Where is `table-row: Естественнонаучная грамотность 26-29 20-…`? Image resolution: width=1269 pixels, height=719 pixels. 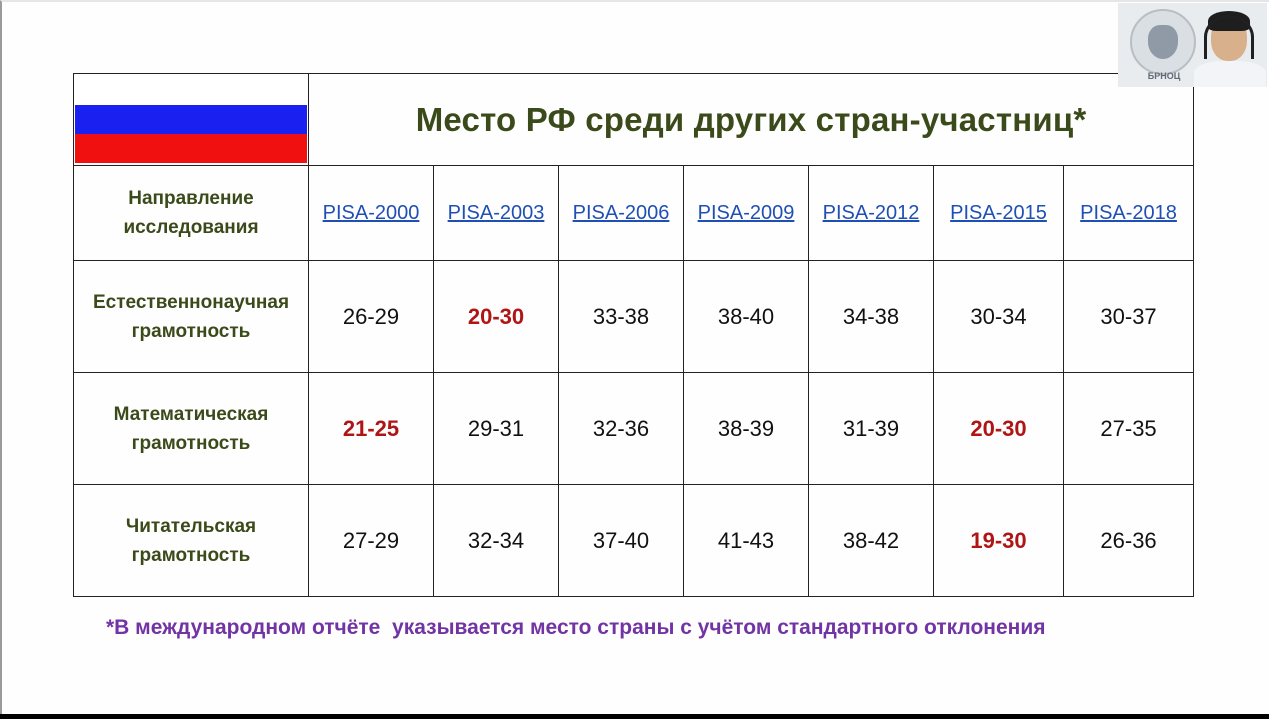
table-row: Естественнонаучная грамотность 26-29 20-… is located at coordinates (634, 316).